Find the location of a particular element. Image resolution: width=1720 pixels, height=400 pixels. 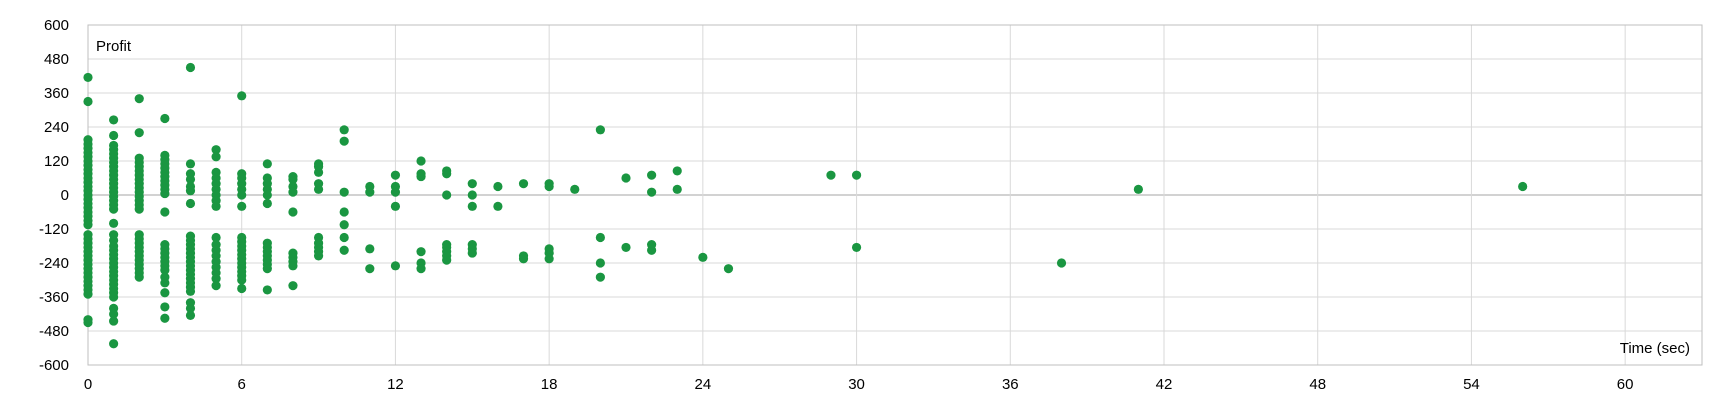

x-tick-label: 48 is located at coordinates (1317, 384).